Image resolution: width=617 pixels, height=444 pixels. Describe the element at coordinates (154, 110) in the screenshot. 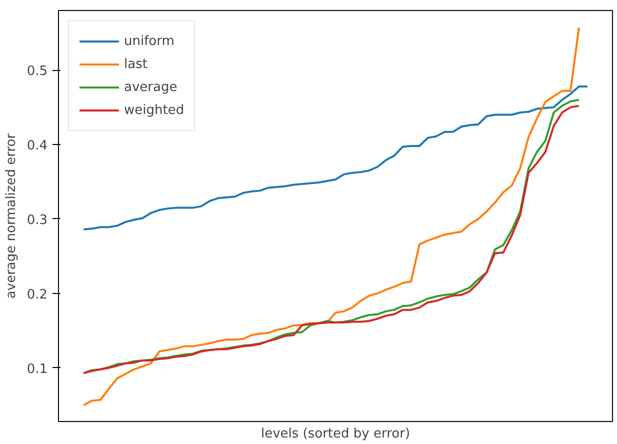

I see `legend-label: weighted` at that location.